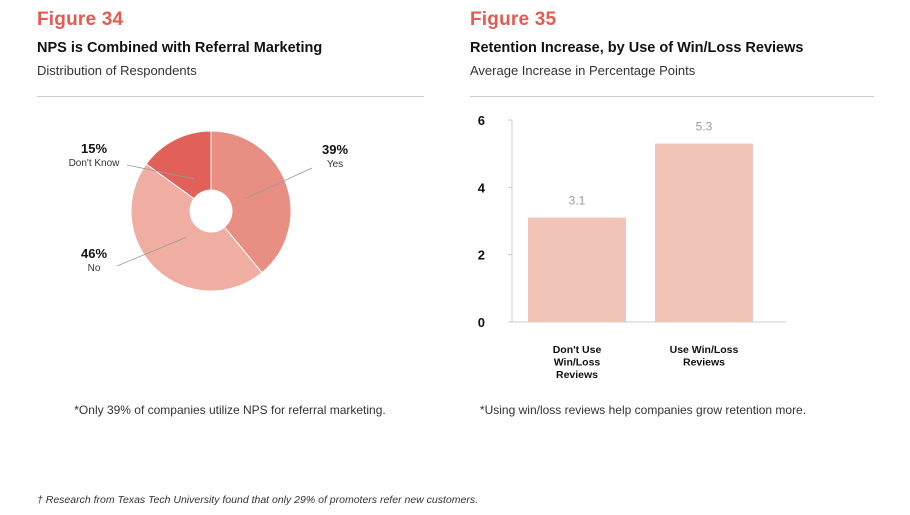 This screenshot has height=515, width=910. Describe the element at coordinates (251, 202) in the screenshot. I see `pie-slice-yes` at that location.